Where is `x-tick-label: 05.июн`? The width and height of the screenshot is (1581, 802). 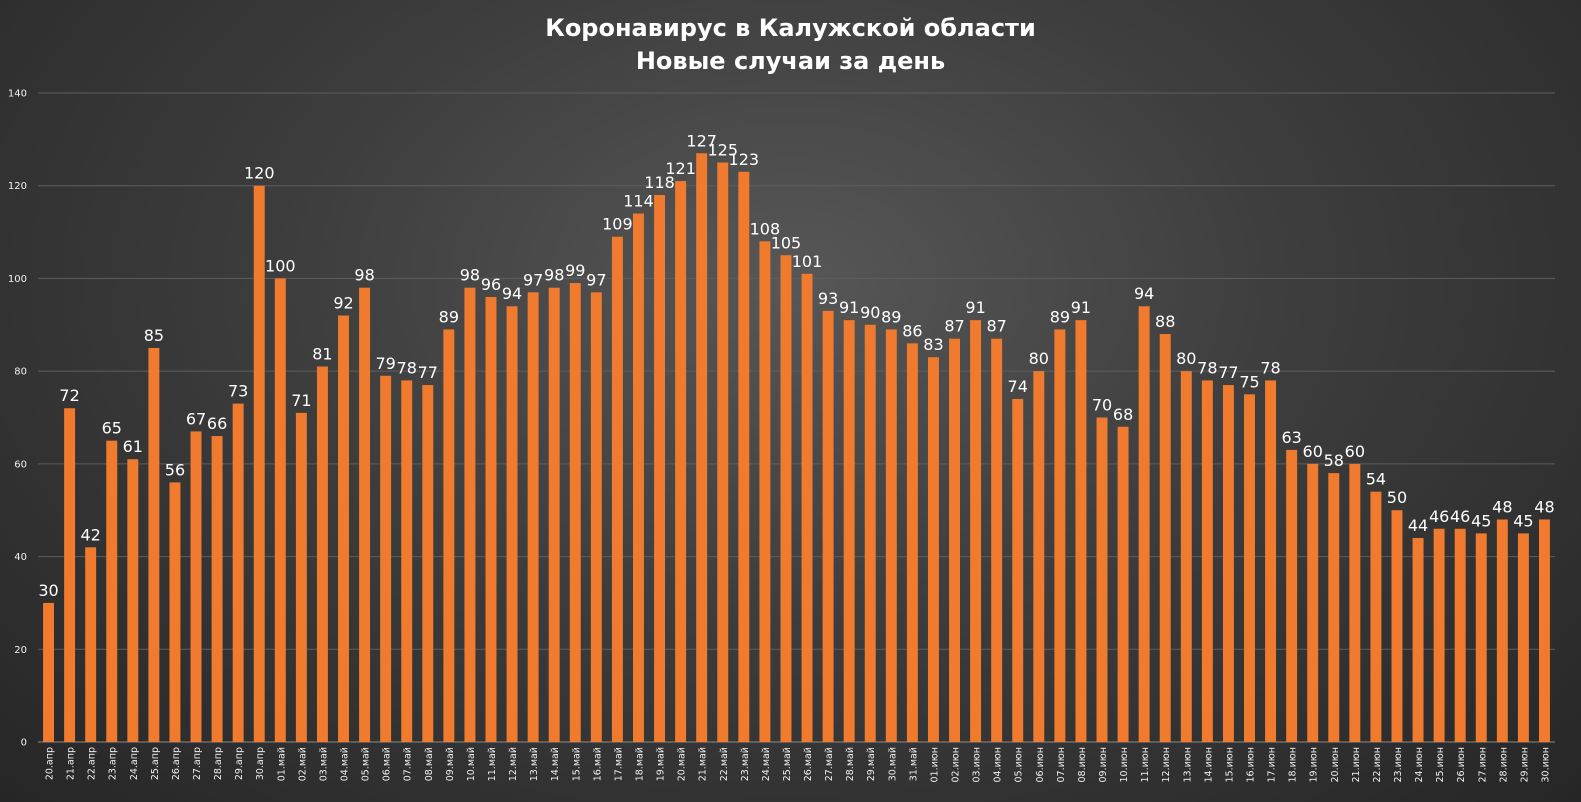 x-tick-label: 05.июн is located at coordinates (1019, 765).